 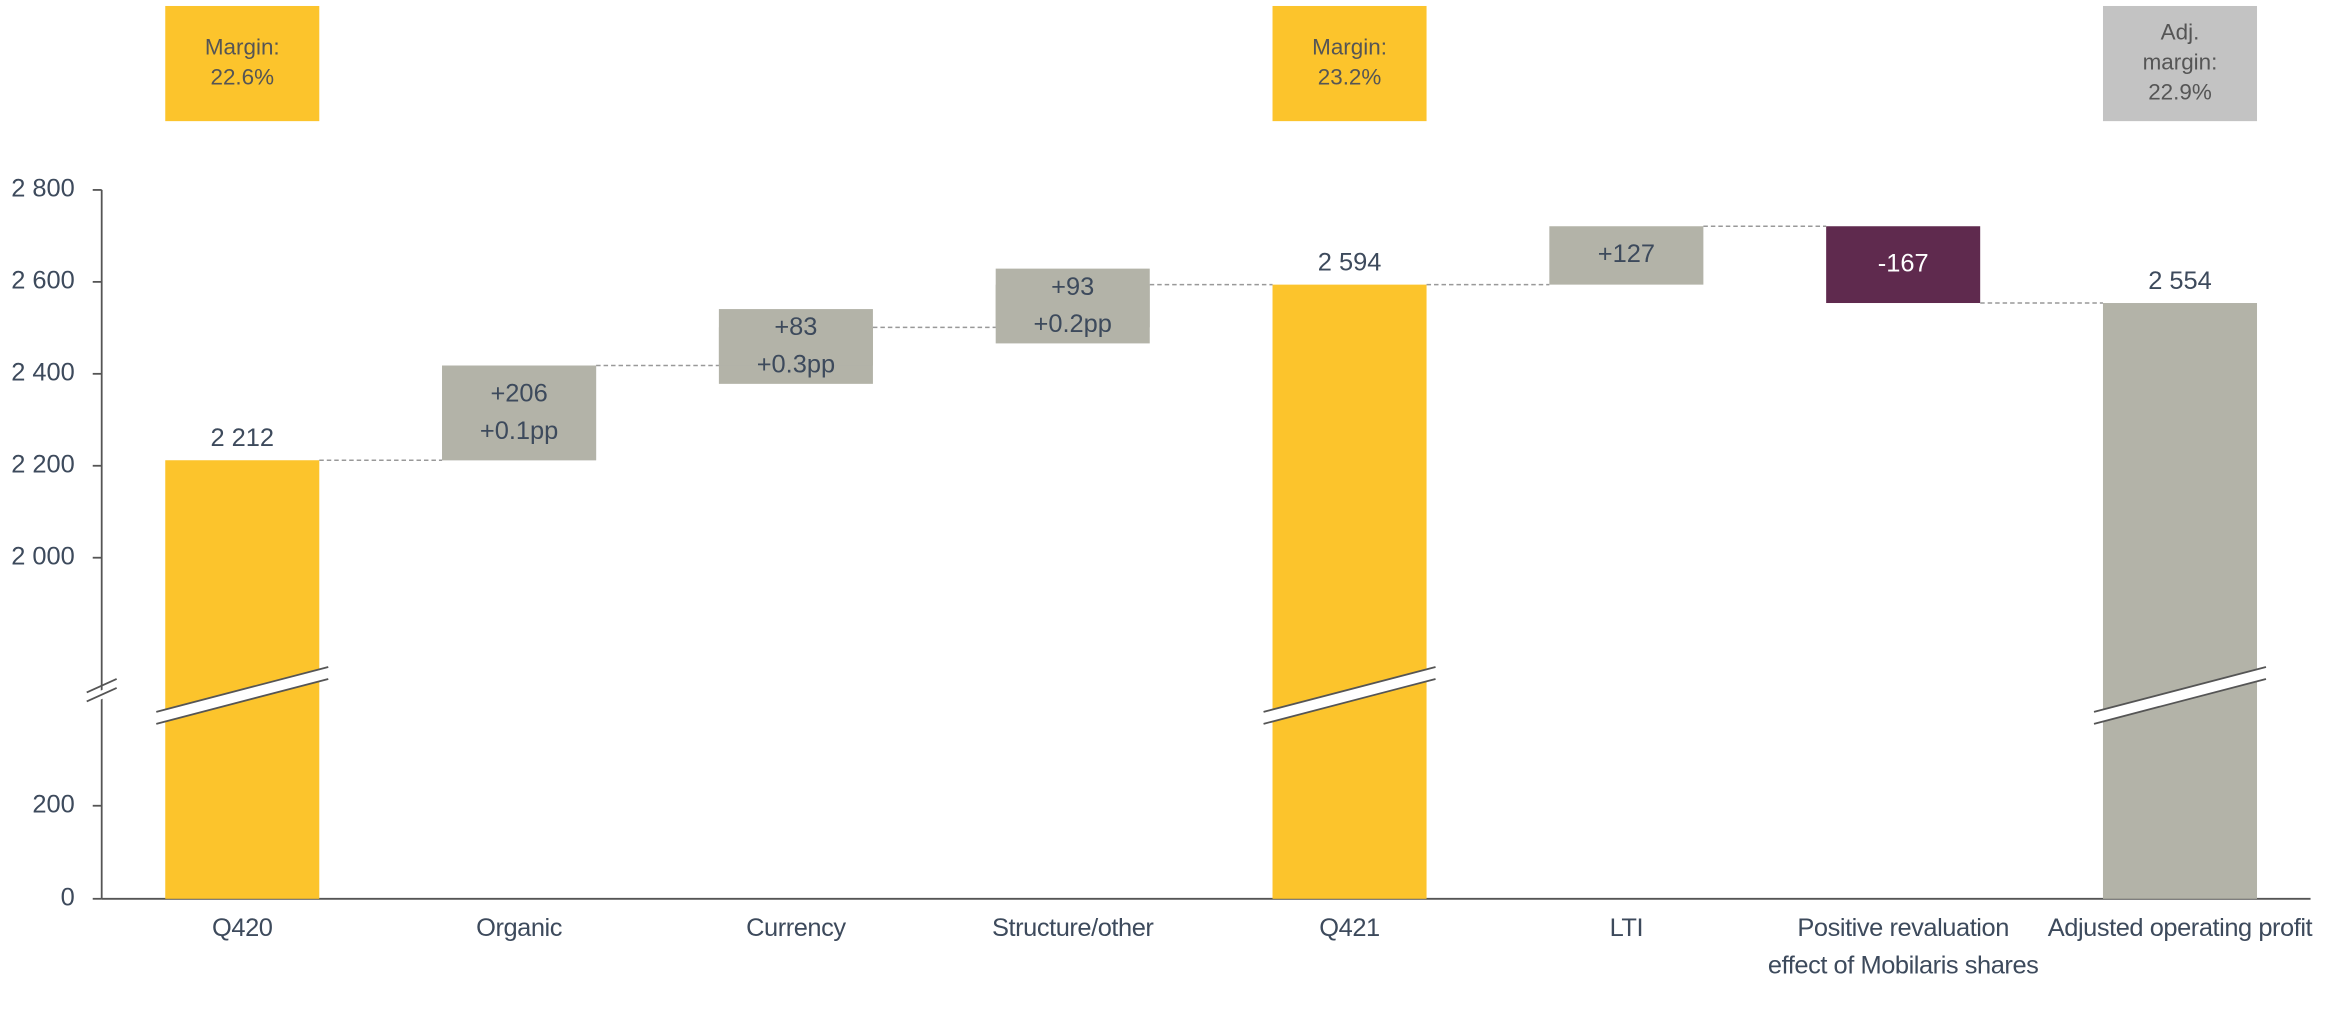 What do you see at coordinates (518, 394) in the screenshot?
I see `value-label: +206` at bounding box center [518, 394].